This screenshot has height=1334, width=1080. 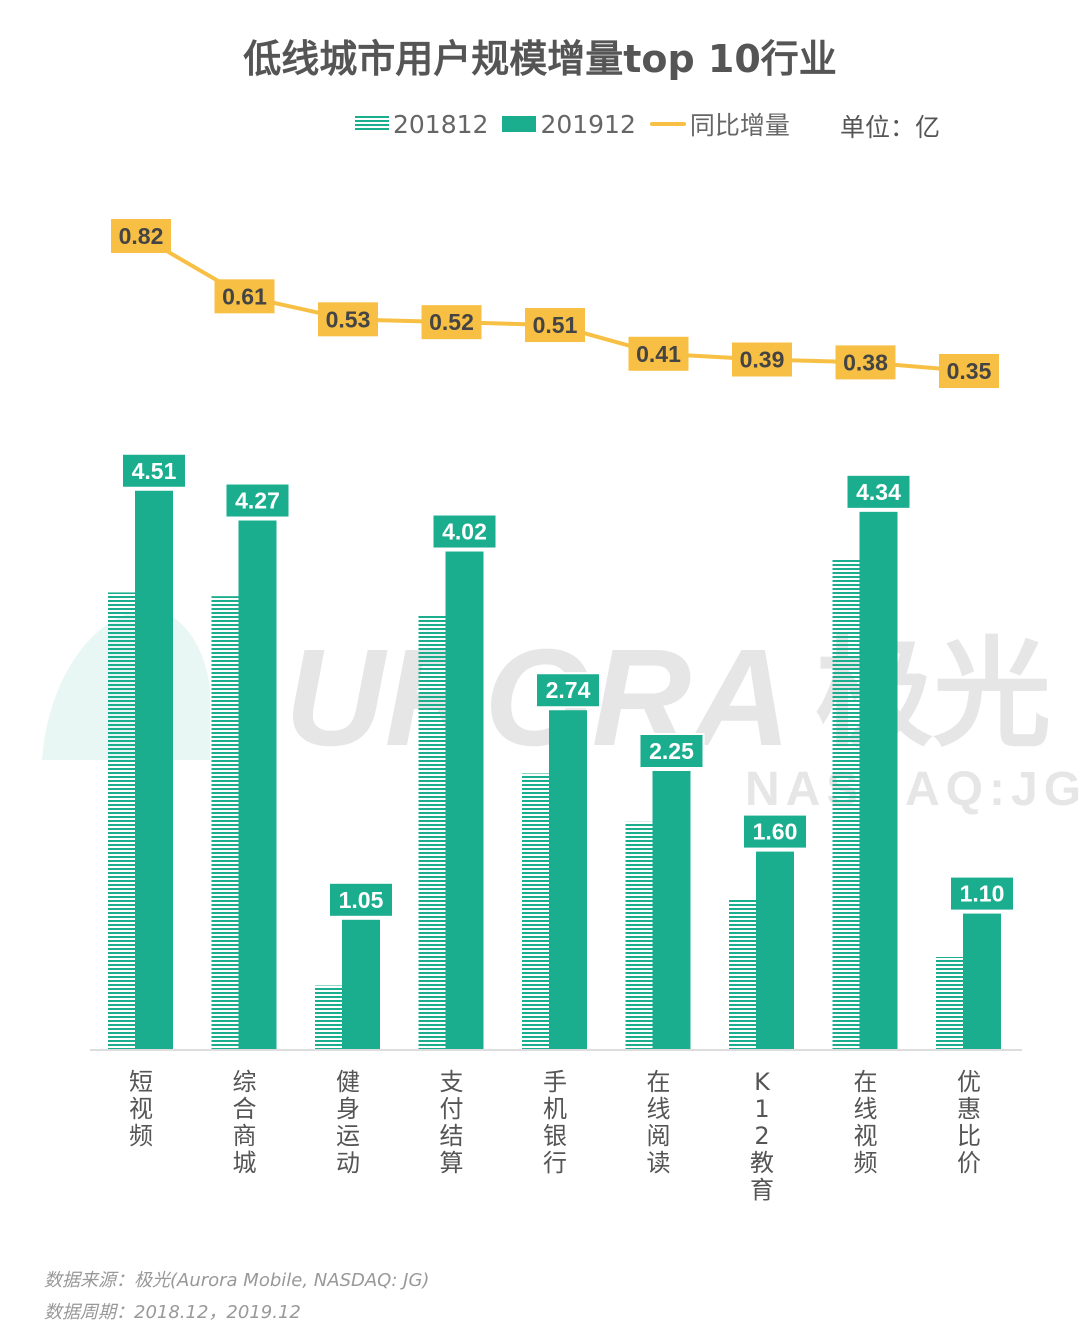 I want to click on category-label-char: 育, so click(x=762, y=1190).